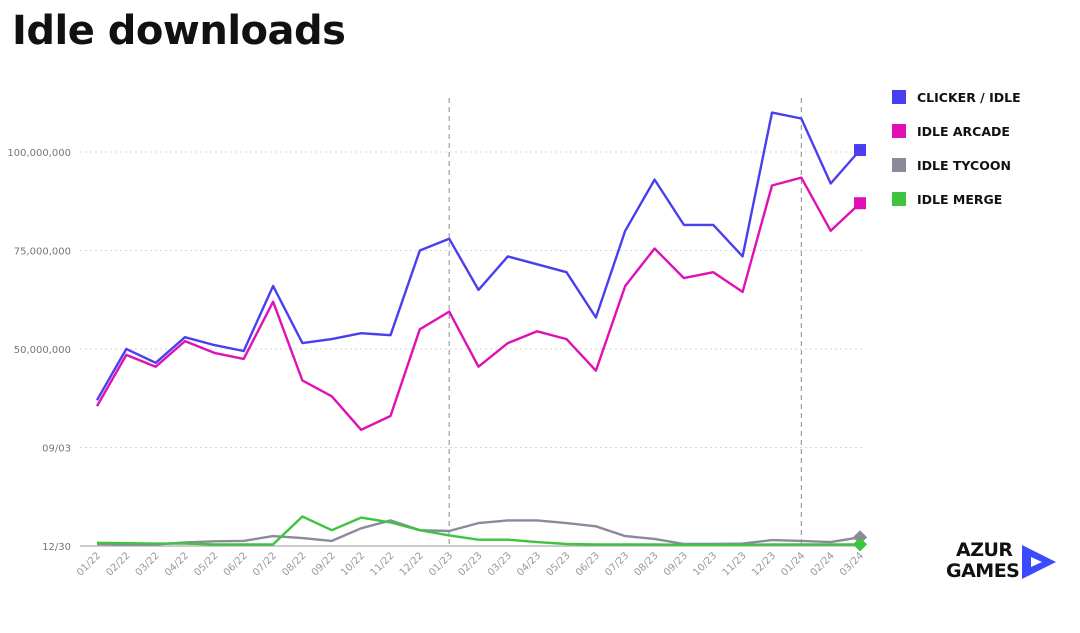  What do you see at coordinates (852, 564) in the screenshot?
I see `x-tick-label: 03/24` at bounding box center [852, 564].